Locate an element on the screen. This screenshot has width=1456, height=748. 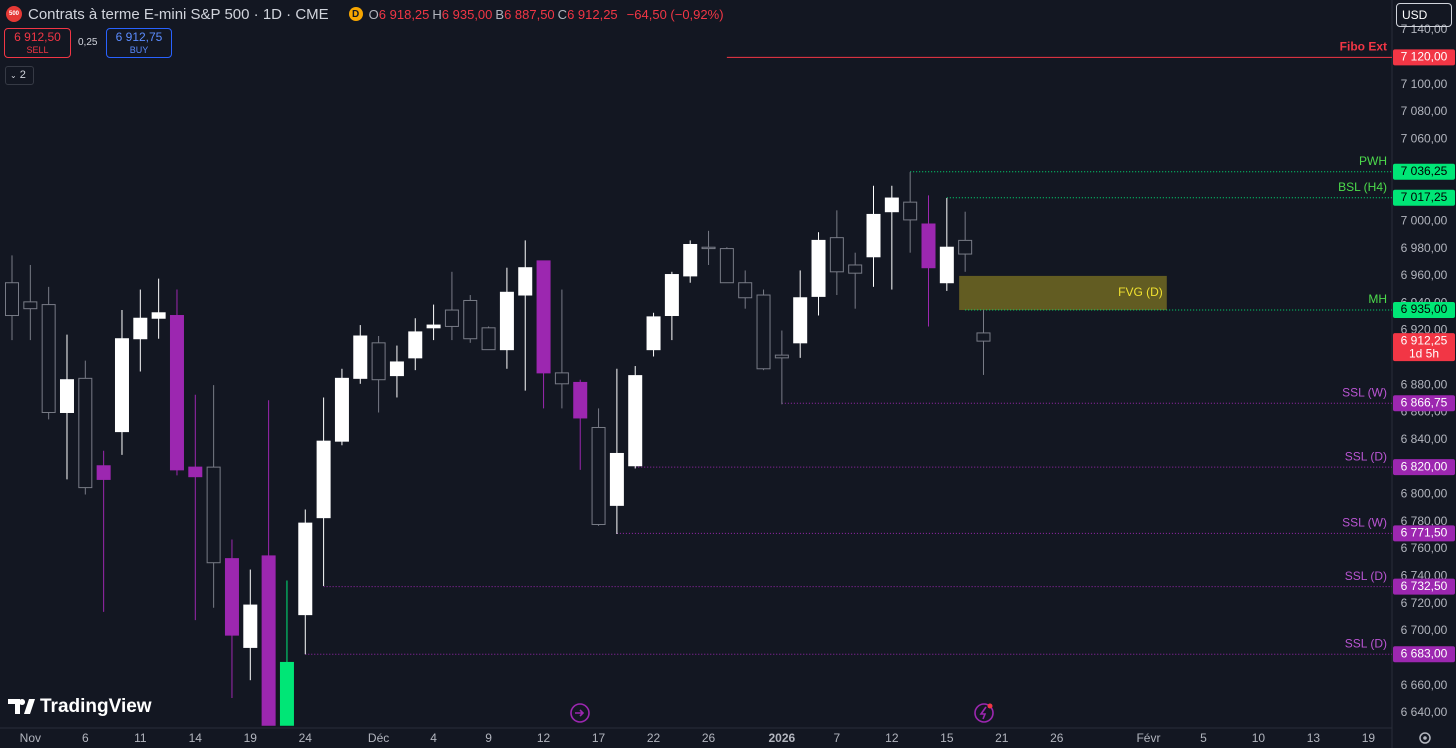
level-name: SSL (W) is located at coordinates (1364, 523).